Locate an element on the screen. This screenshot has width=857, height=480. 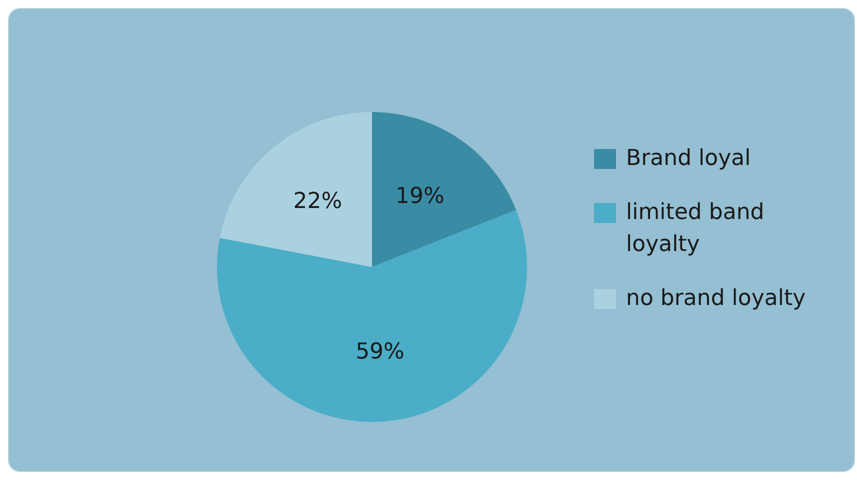
data-label: 19% is located at coordinates (419, 196).